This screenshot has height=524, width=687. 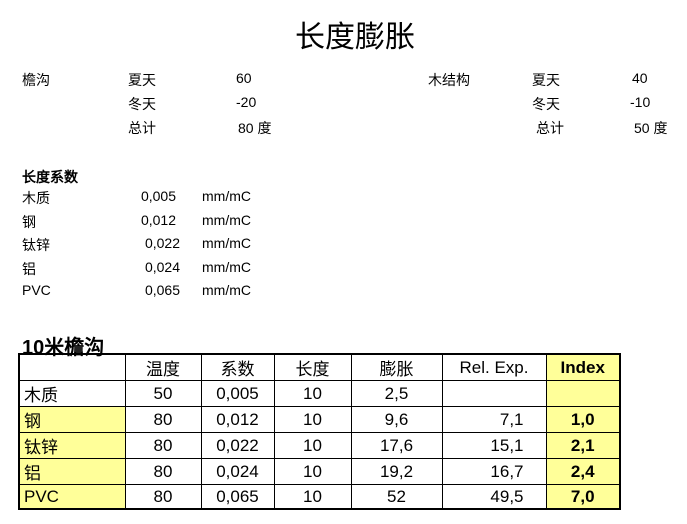 I want to click on table-row: PVC 80 0,065 10 52 49,5 7,0, so click(x=319, y=497).